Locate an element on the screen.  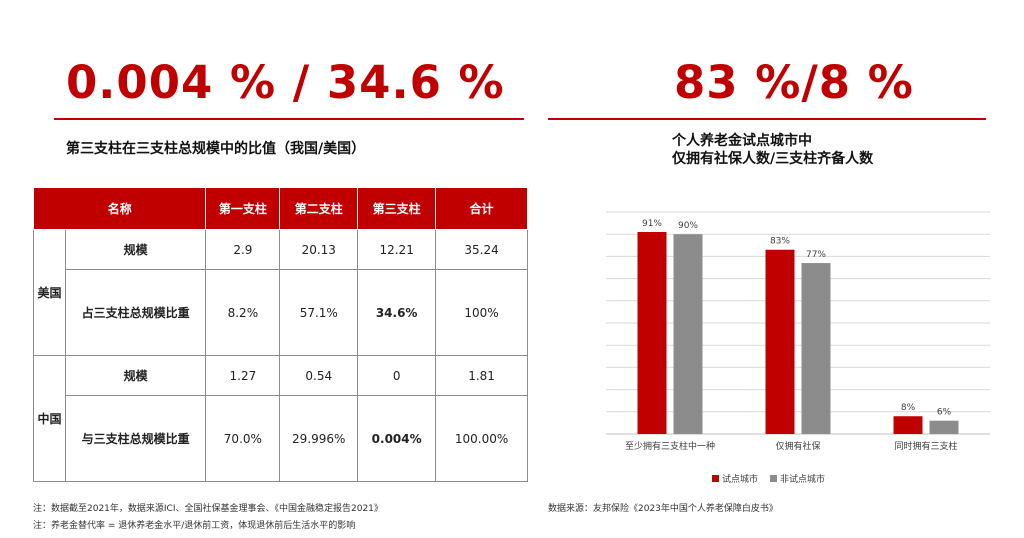
country-us: 美国 is located at coordinates (49, 292).